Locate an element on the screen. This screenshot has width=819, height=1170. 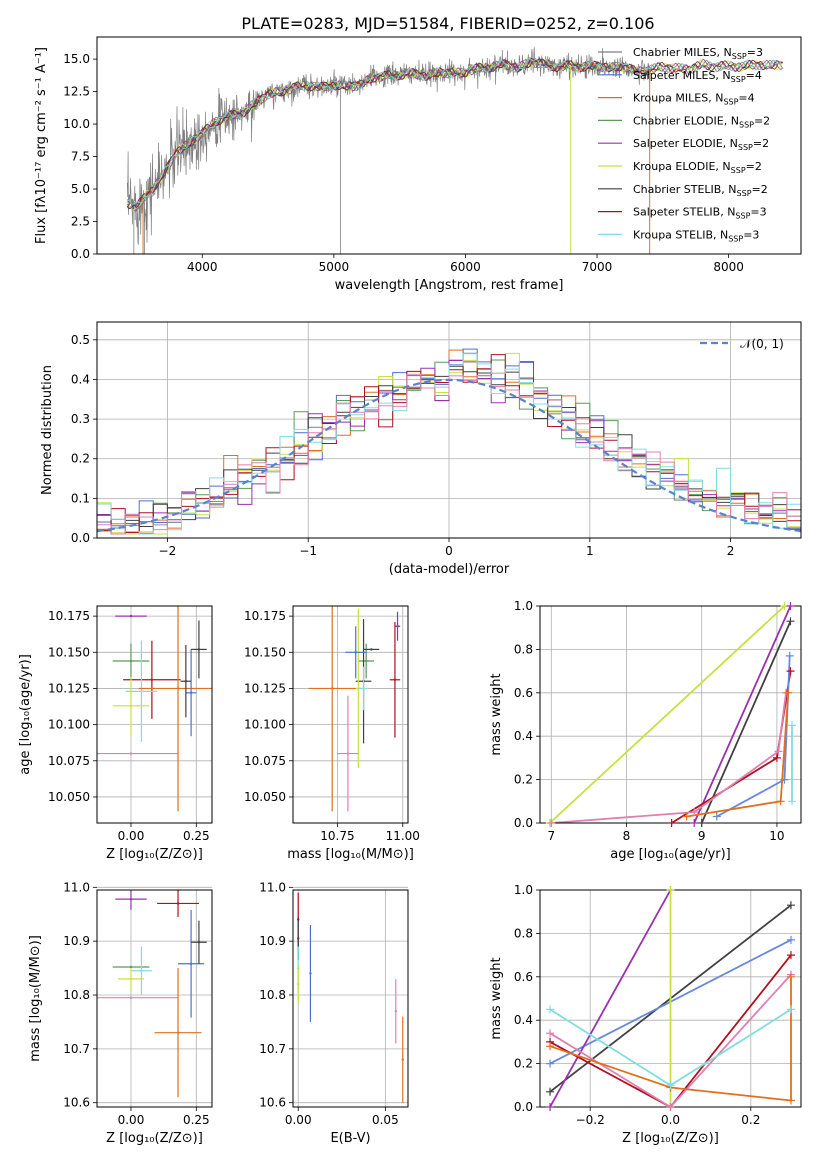
x-tick-label: 10 is located at coordinates (776, 836).